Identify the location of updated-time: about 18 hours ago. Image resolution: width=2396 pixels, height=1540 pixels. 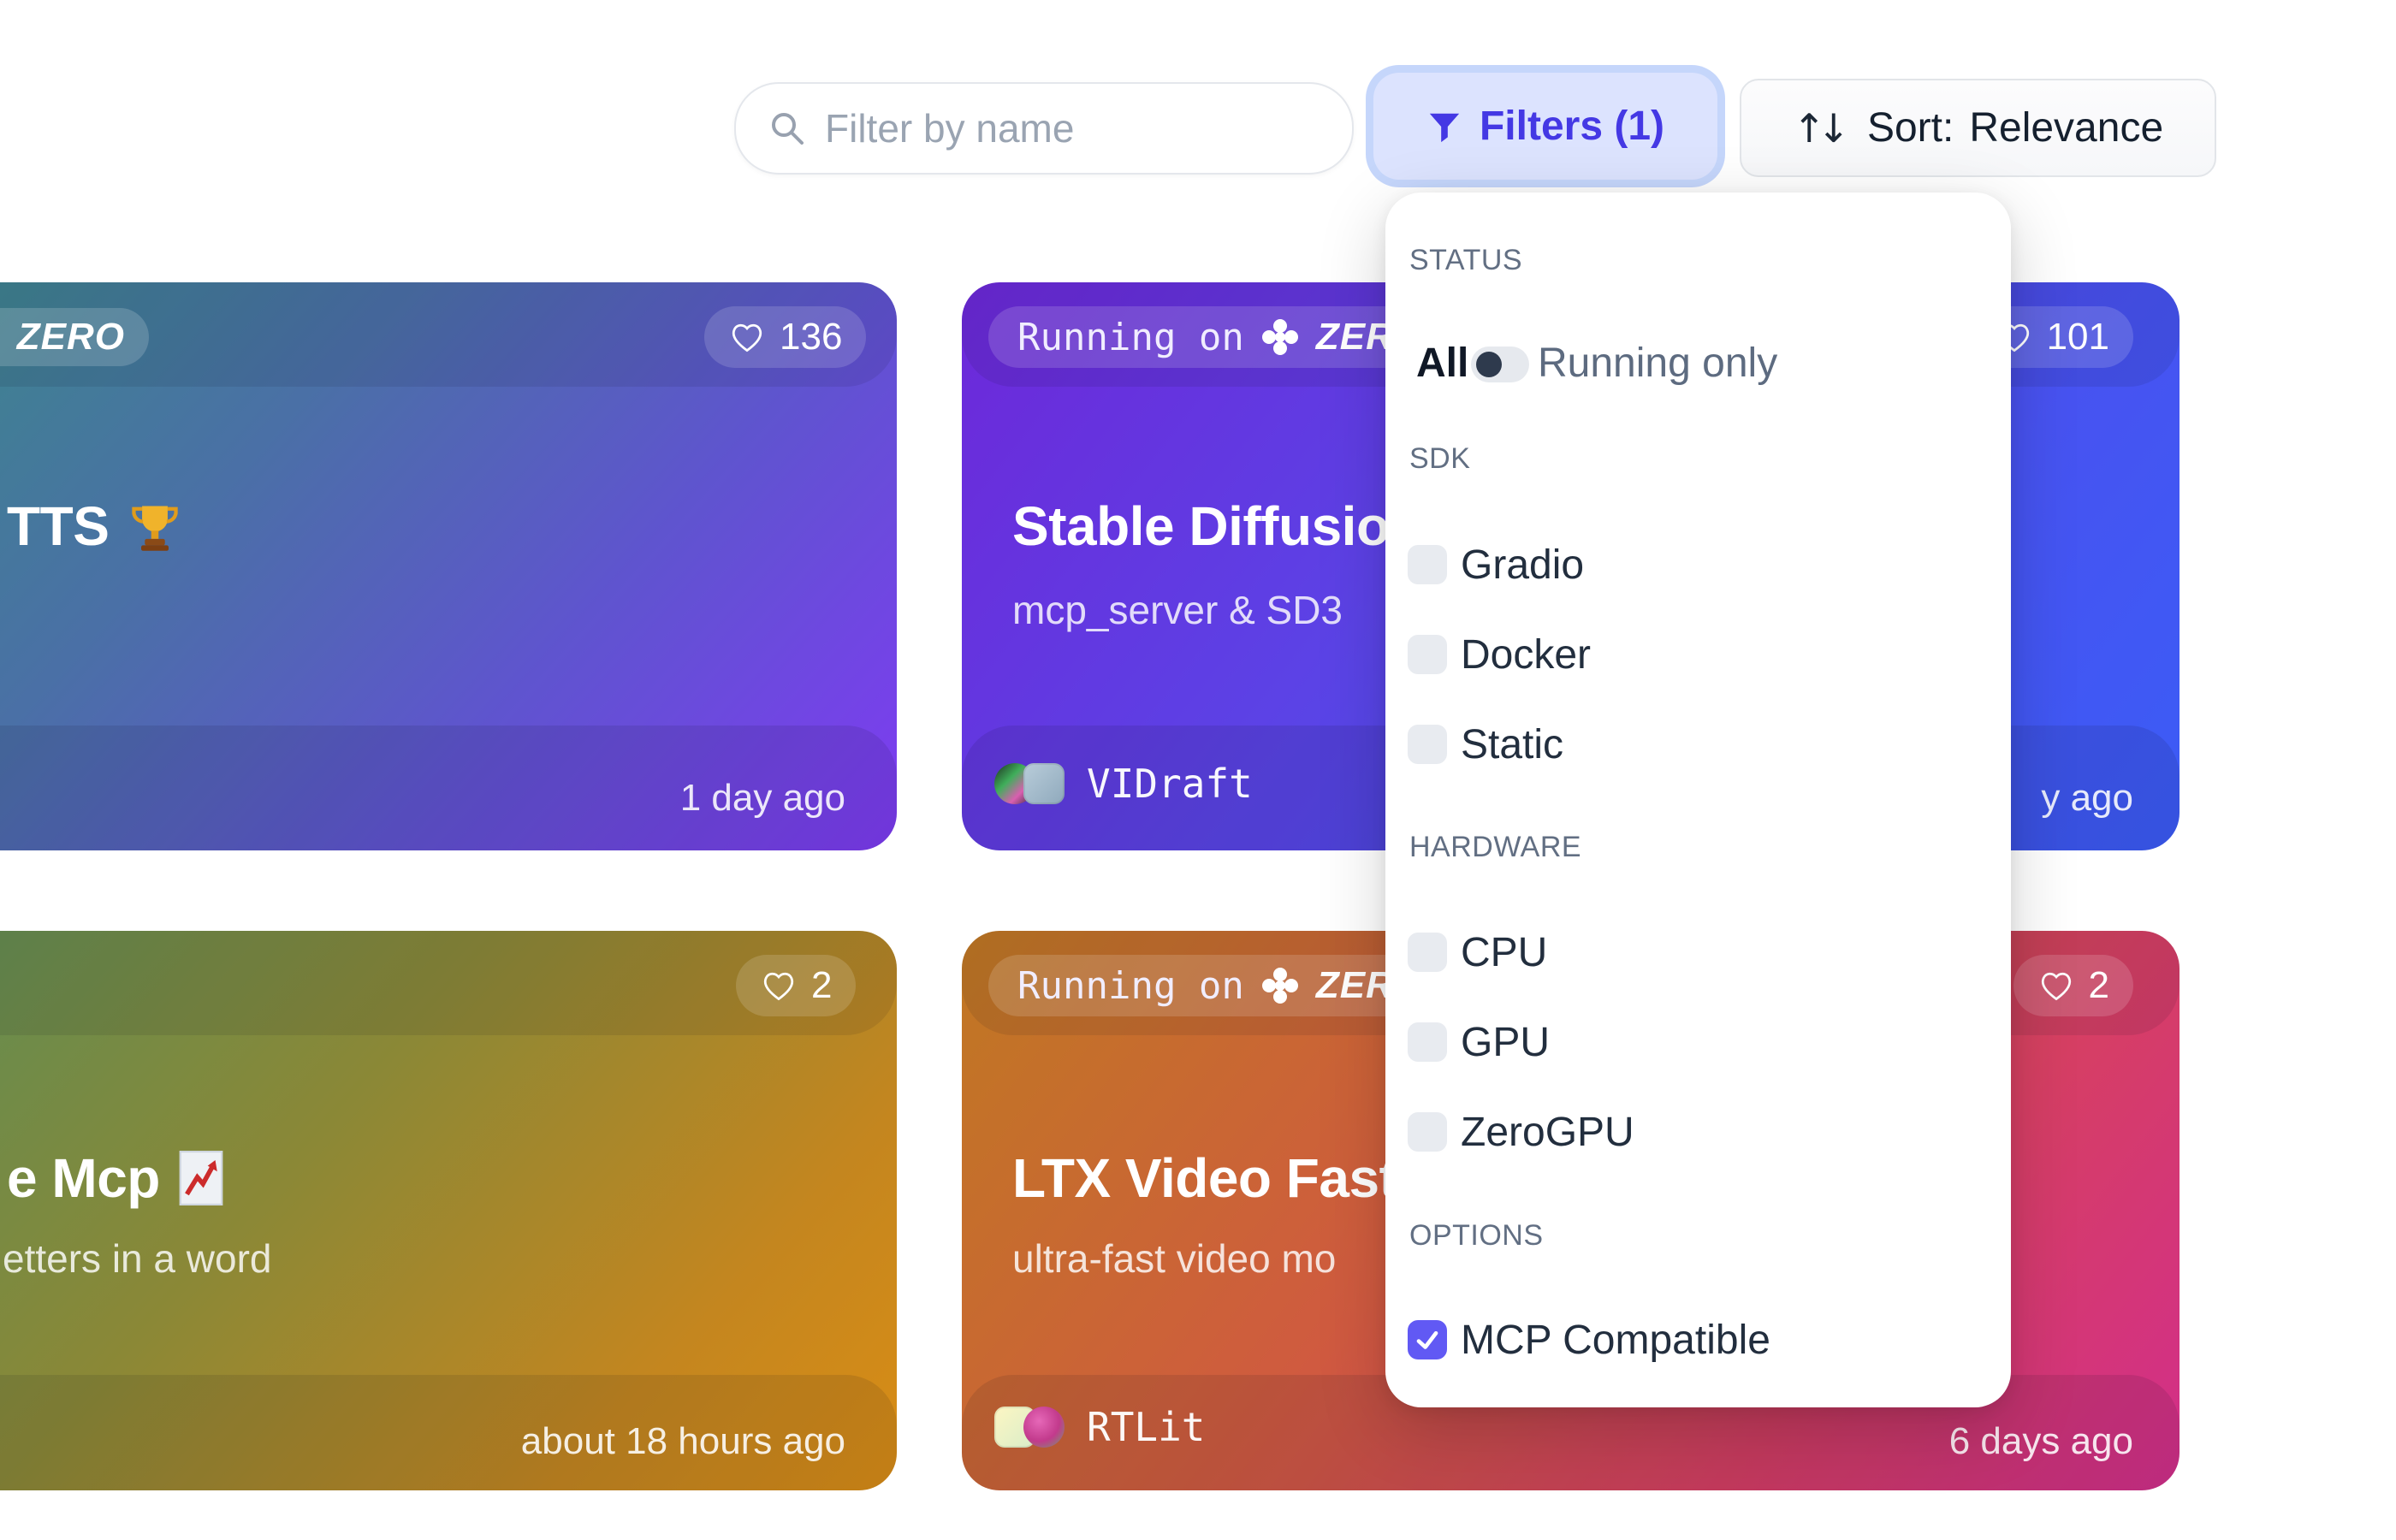
(682, 1441).